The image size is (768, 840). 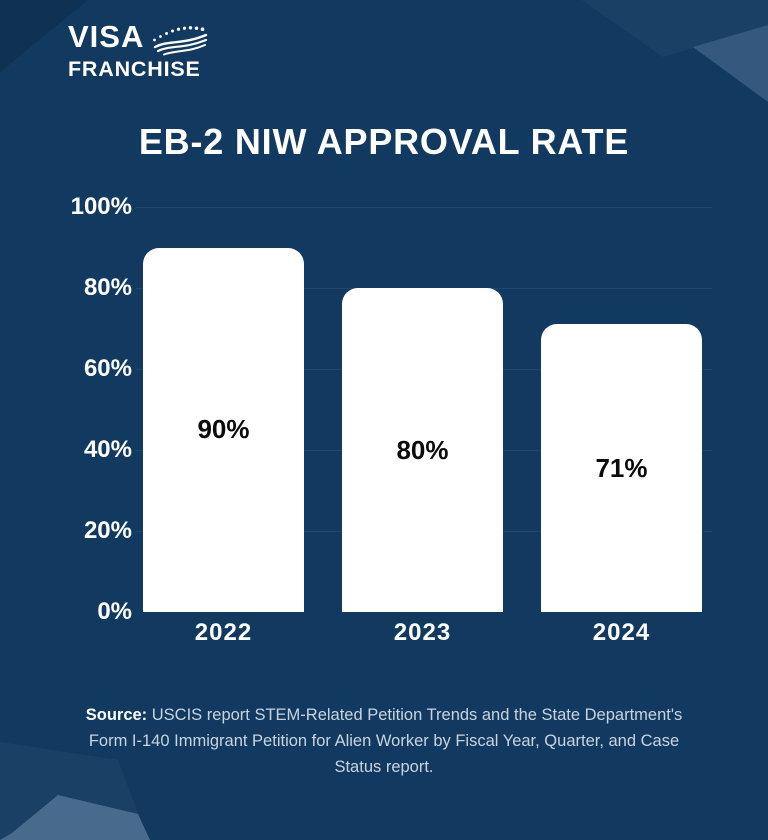 I want to click on bar-value-label: 71%, so click(x=621, y=467).